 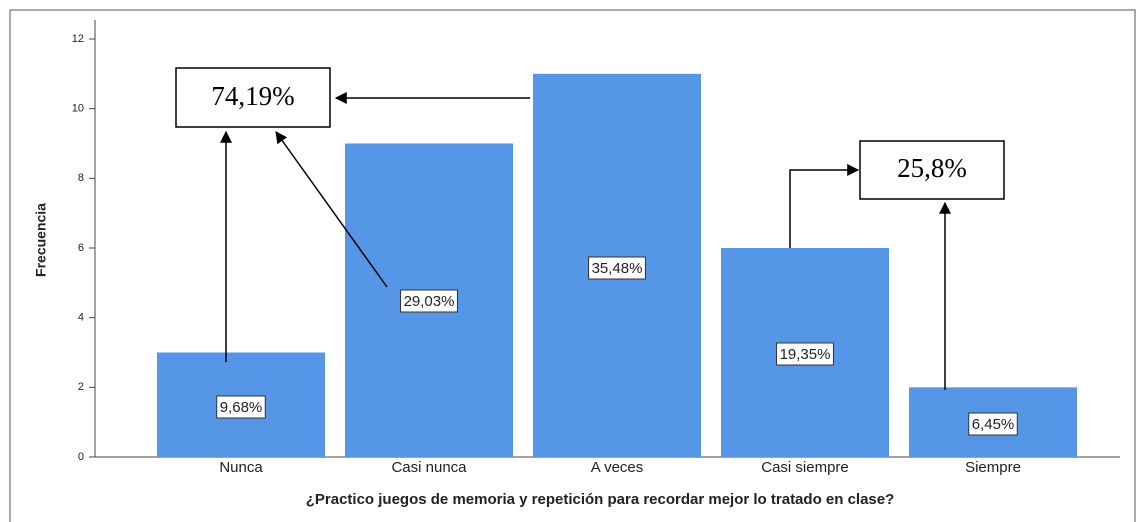 What do you see at coordinates (81, 457) in the screenshot?
I see `y-tick-label: 0` at bounding box center [81, 457].